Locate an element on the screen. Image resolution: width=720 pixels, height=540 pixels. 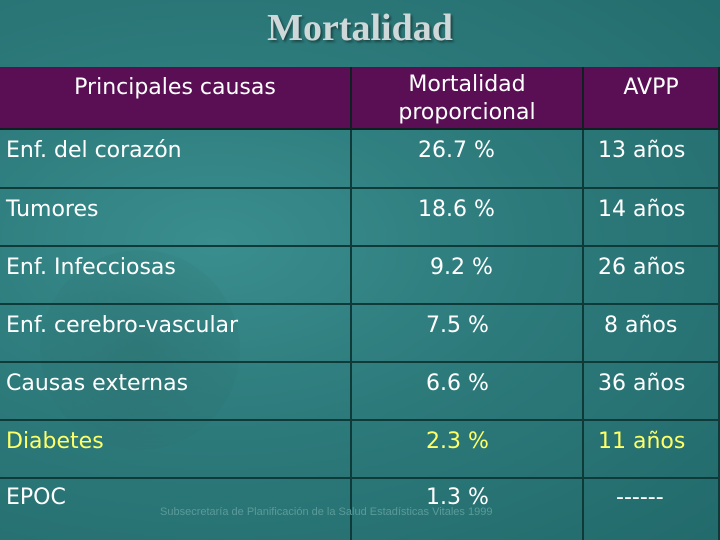
table-row-mortality: 26.7 % is located at coordinates (468, 159).